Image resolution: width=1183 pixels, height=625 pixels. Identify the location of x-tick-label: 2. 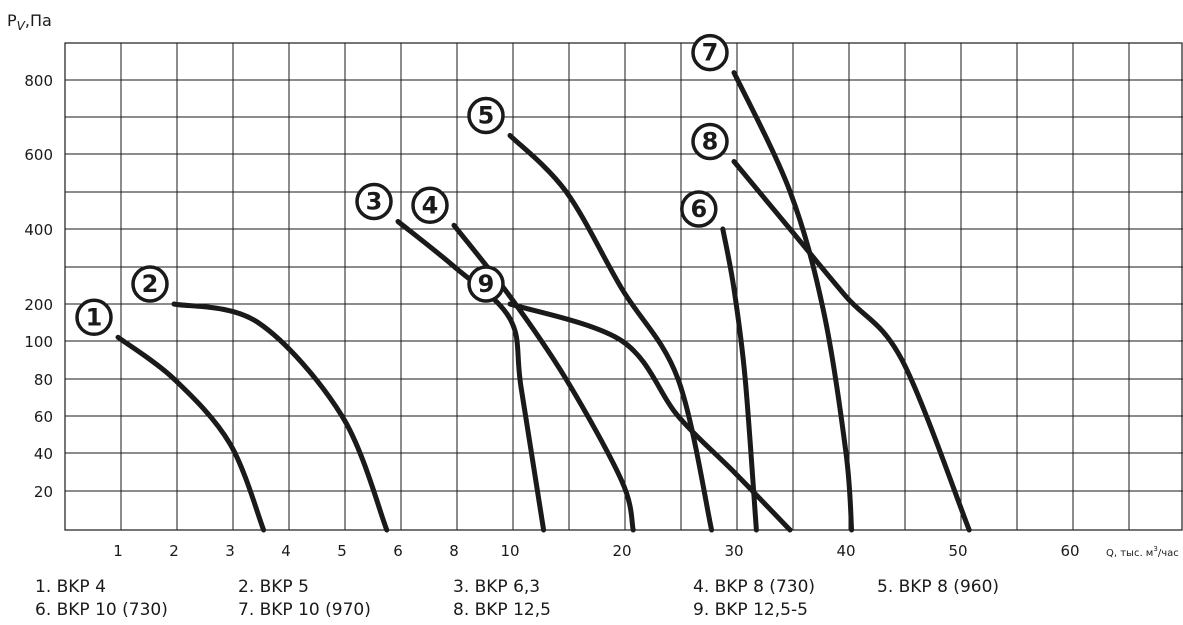
(174, 551).